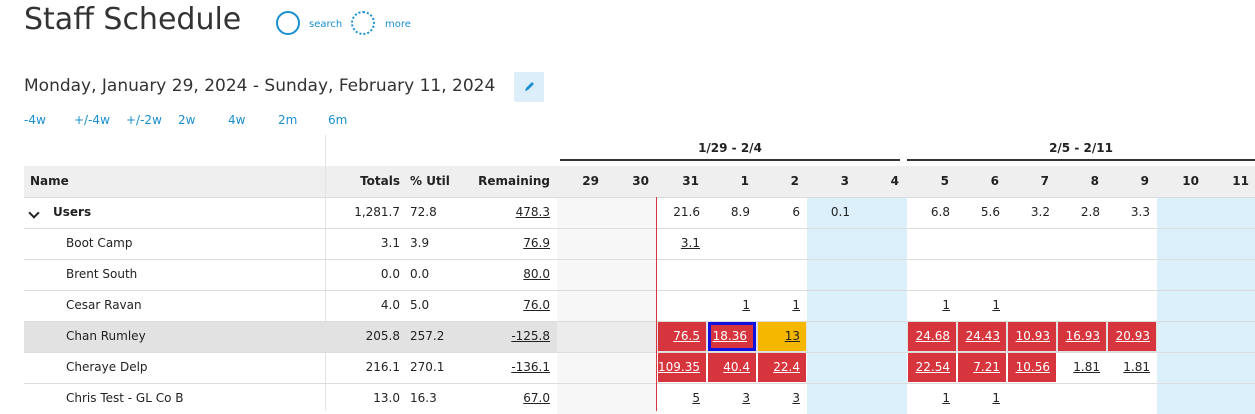 This screenshot has width=1255, height=414. Describe the element at coordinates (35, 120) in the screenshot. I see `range-link: -4w` at that location.